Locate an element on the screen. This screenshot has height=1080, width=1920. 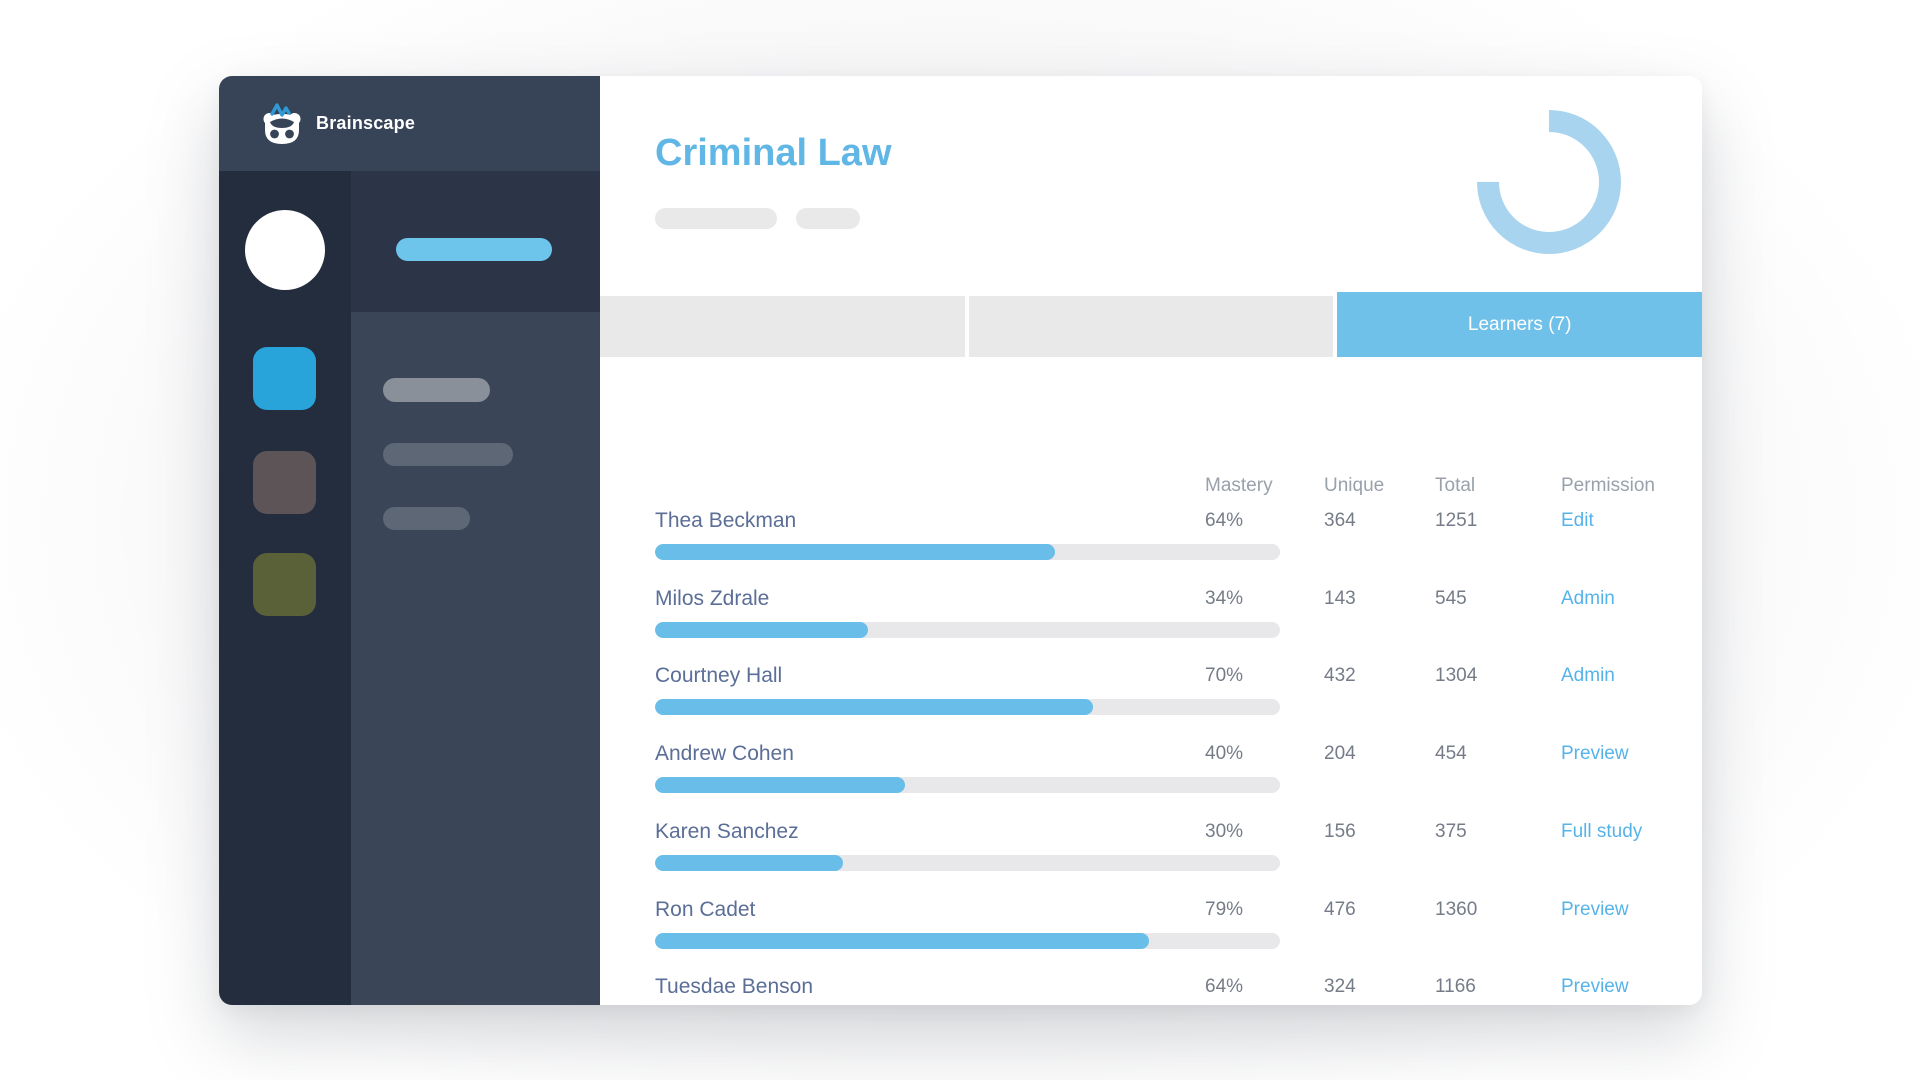
deck-panel-list-section is located at coordinates (475, 658).